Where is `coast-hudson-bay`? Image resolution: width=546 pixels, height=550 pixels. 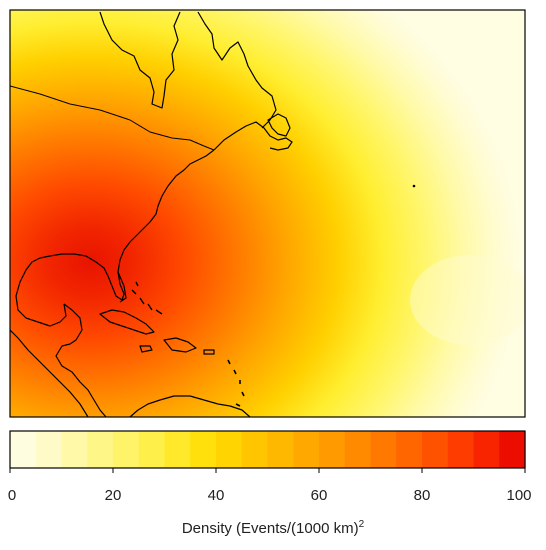 coast-hudson-bay is located at coordinates (140, 60).